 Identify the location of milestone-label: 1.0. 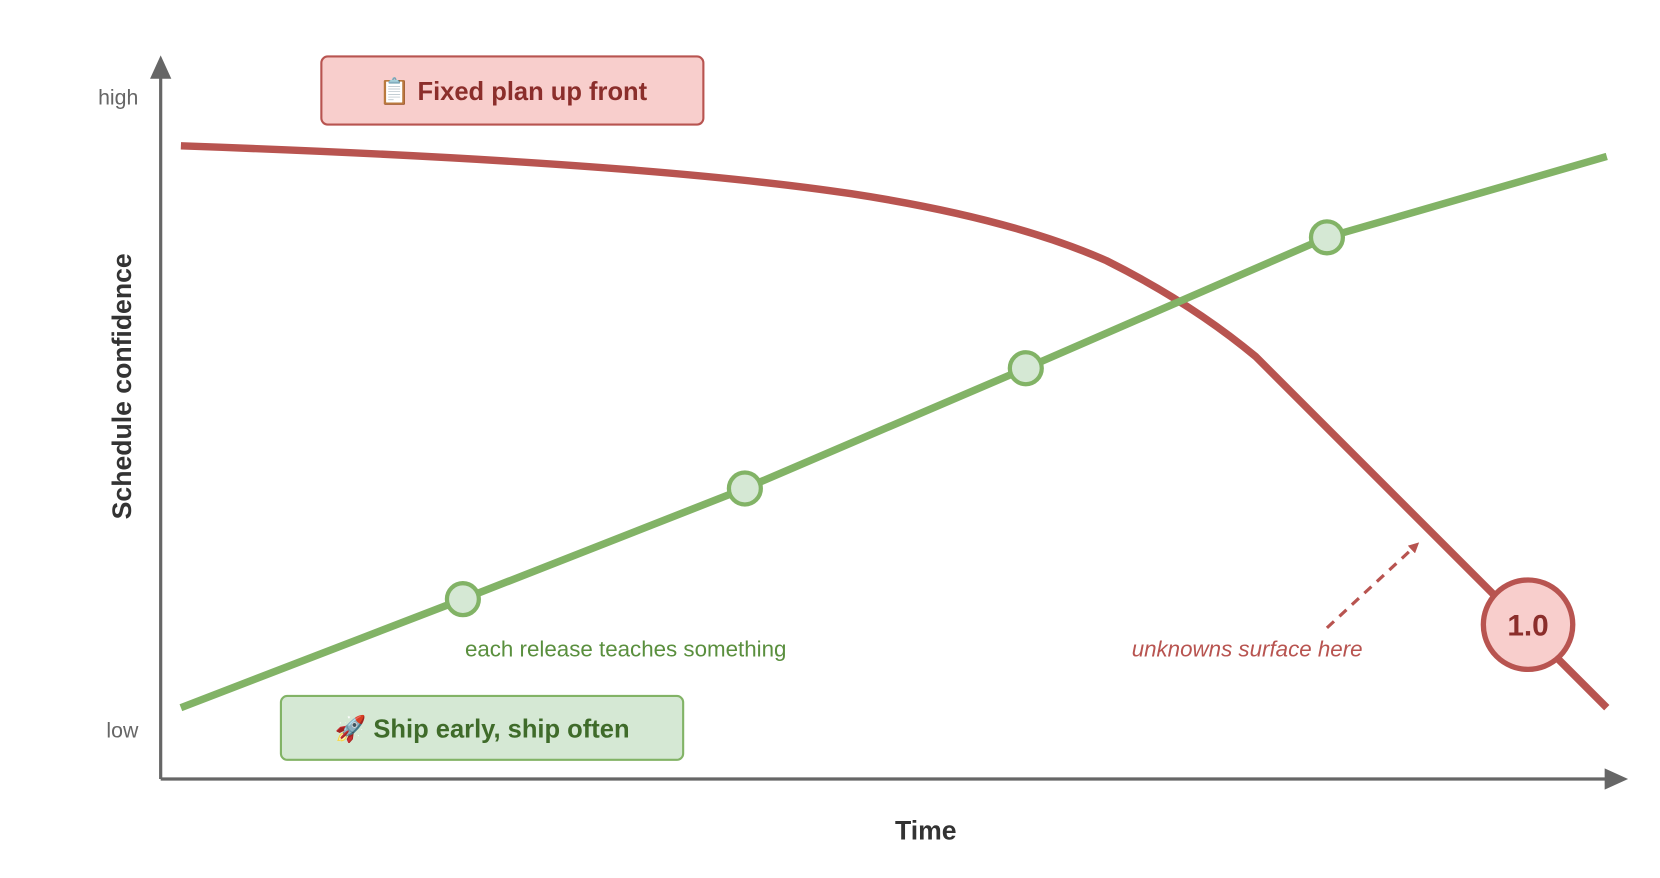
(1527, 625).